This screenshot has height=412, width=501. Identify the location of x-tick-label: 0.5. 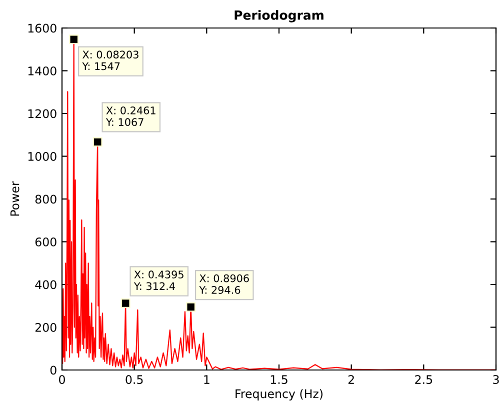
(134, 379).